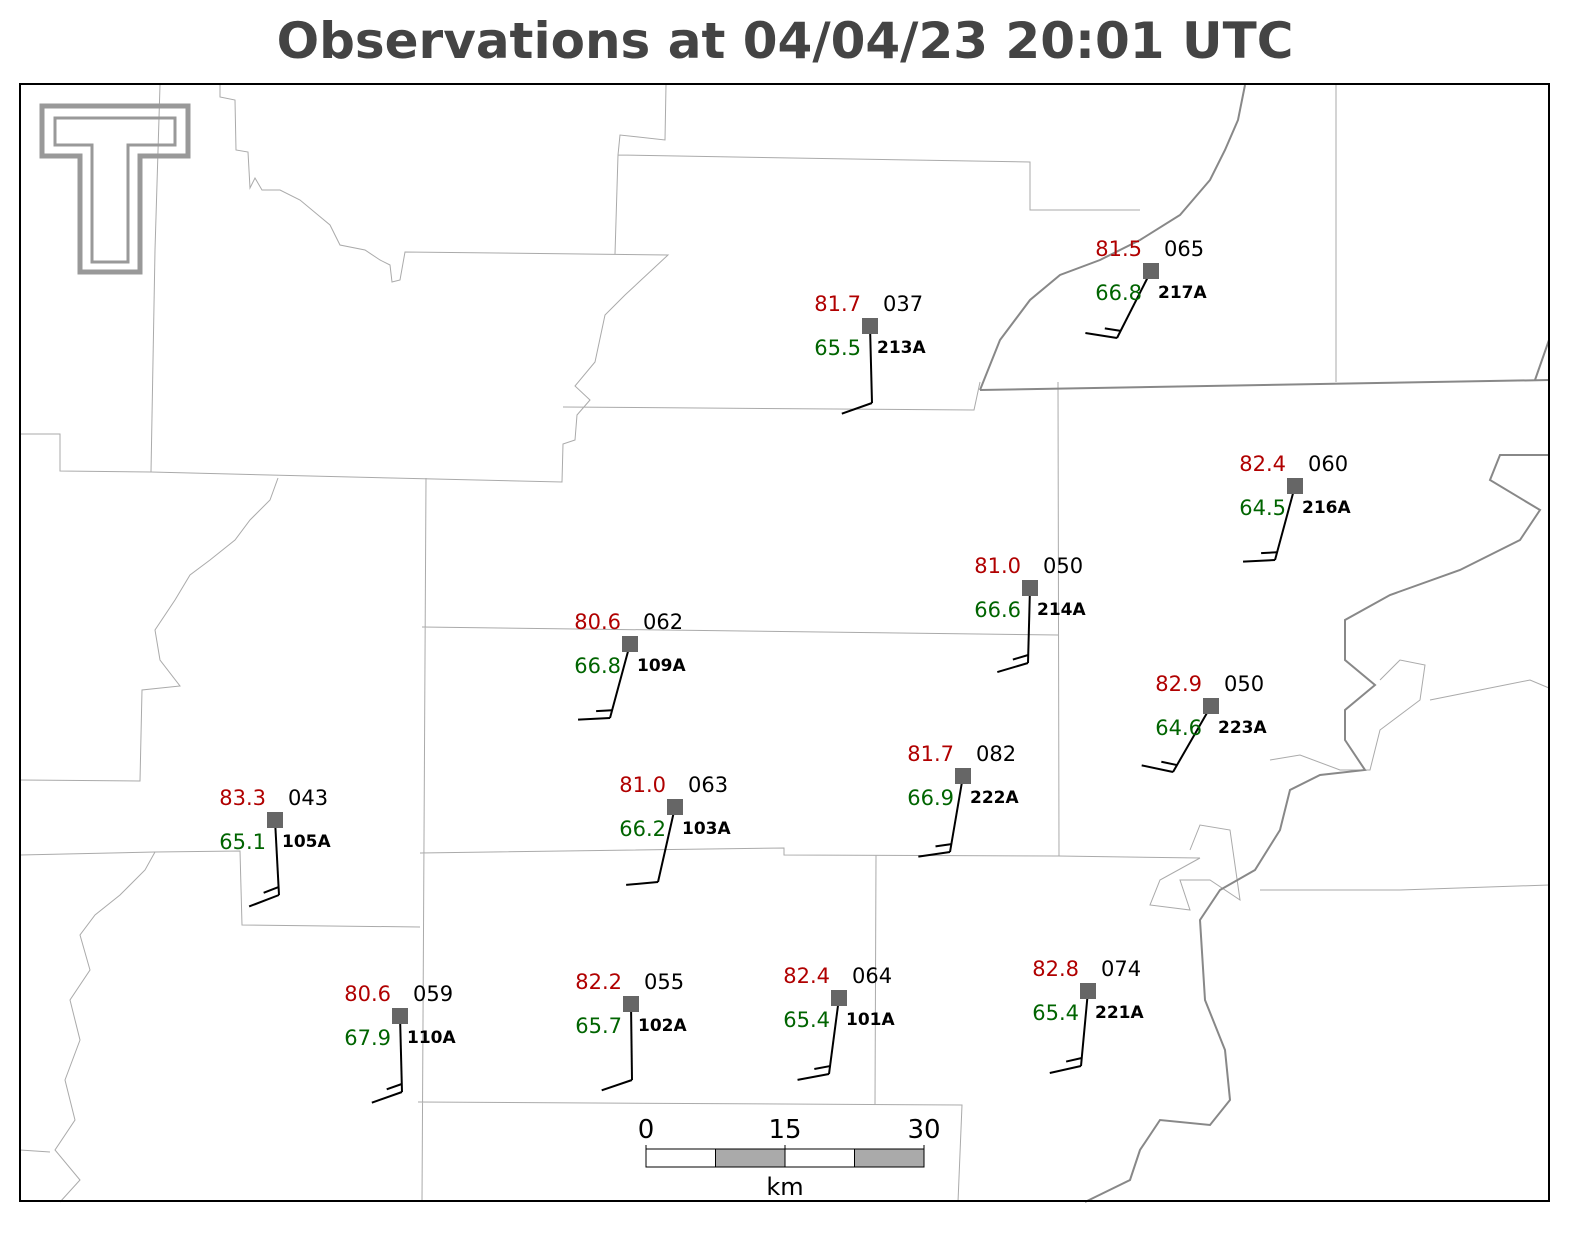  I want to click on temperature: 80.6, so click(597, 622).